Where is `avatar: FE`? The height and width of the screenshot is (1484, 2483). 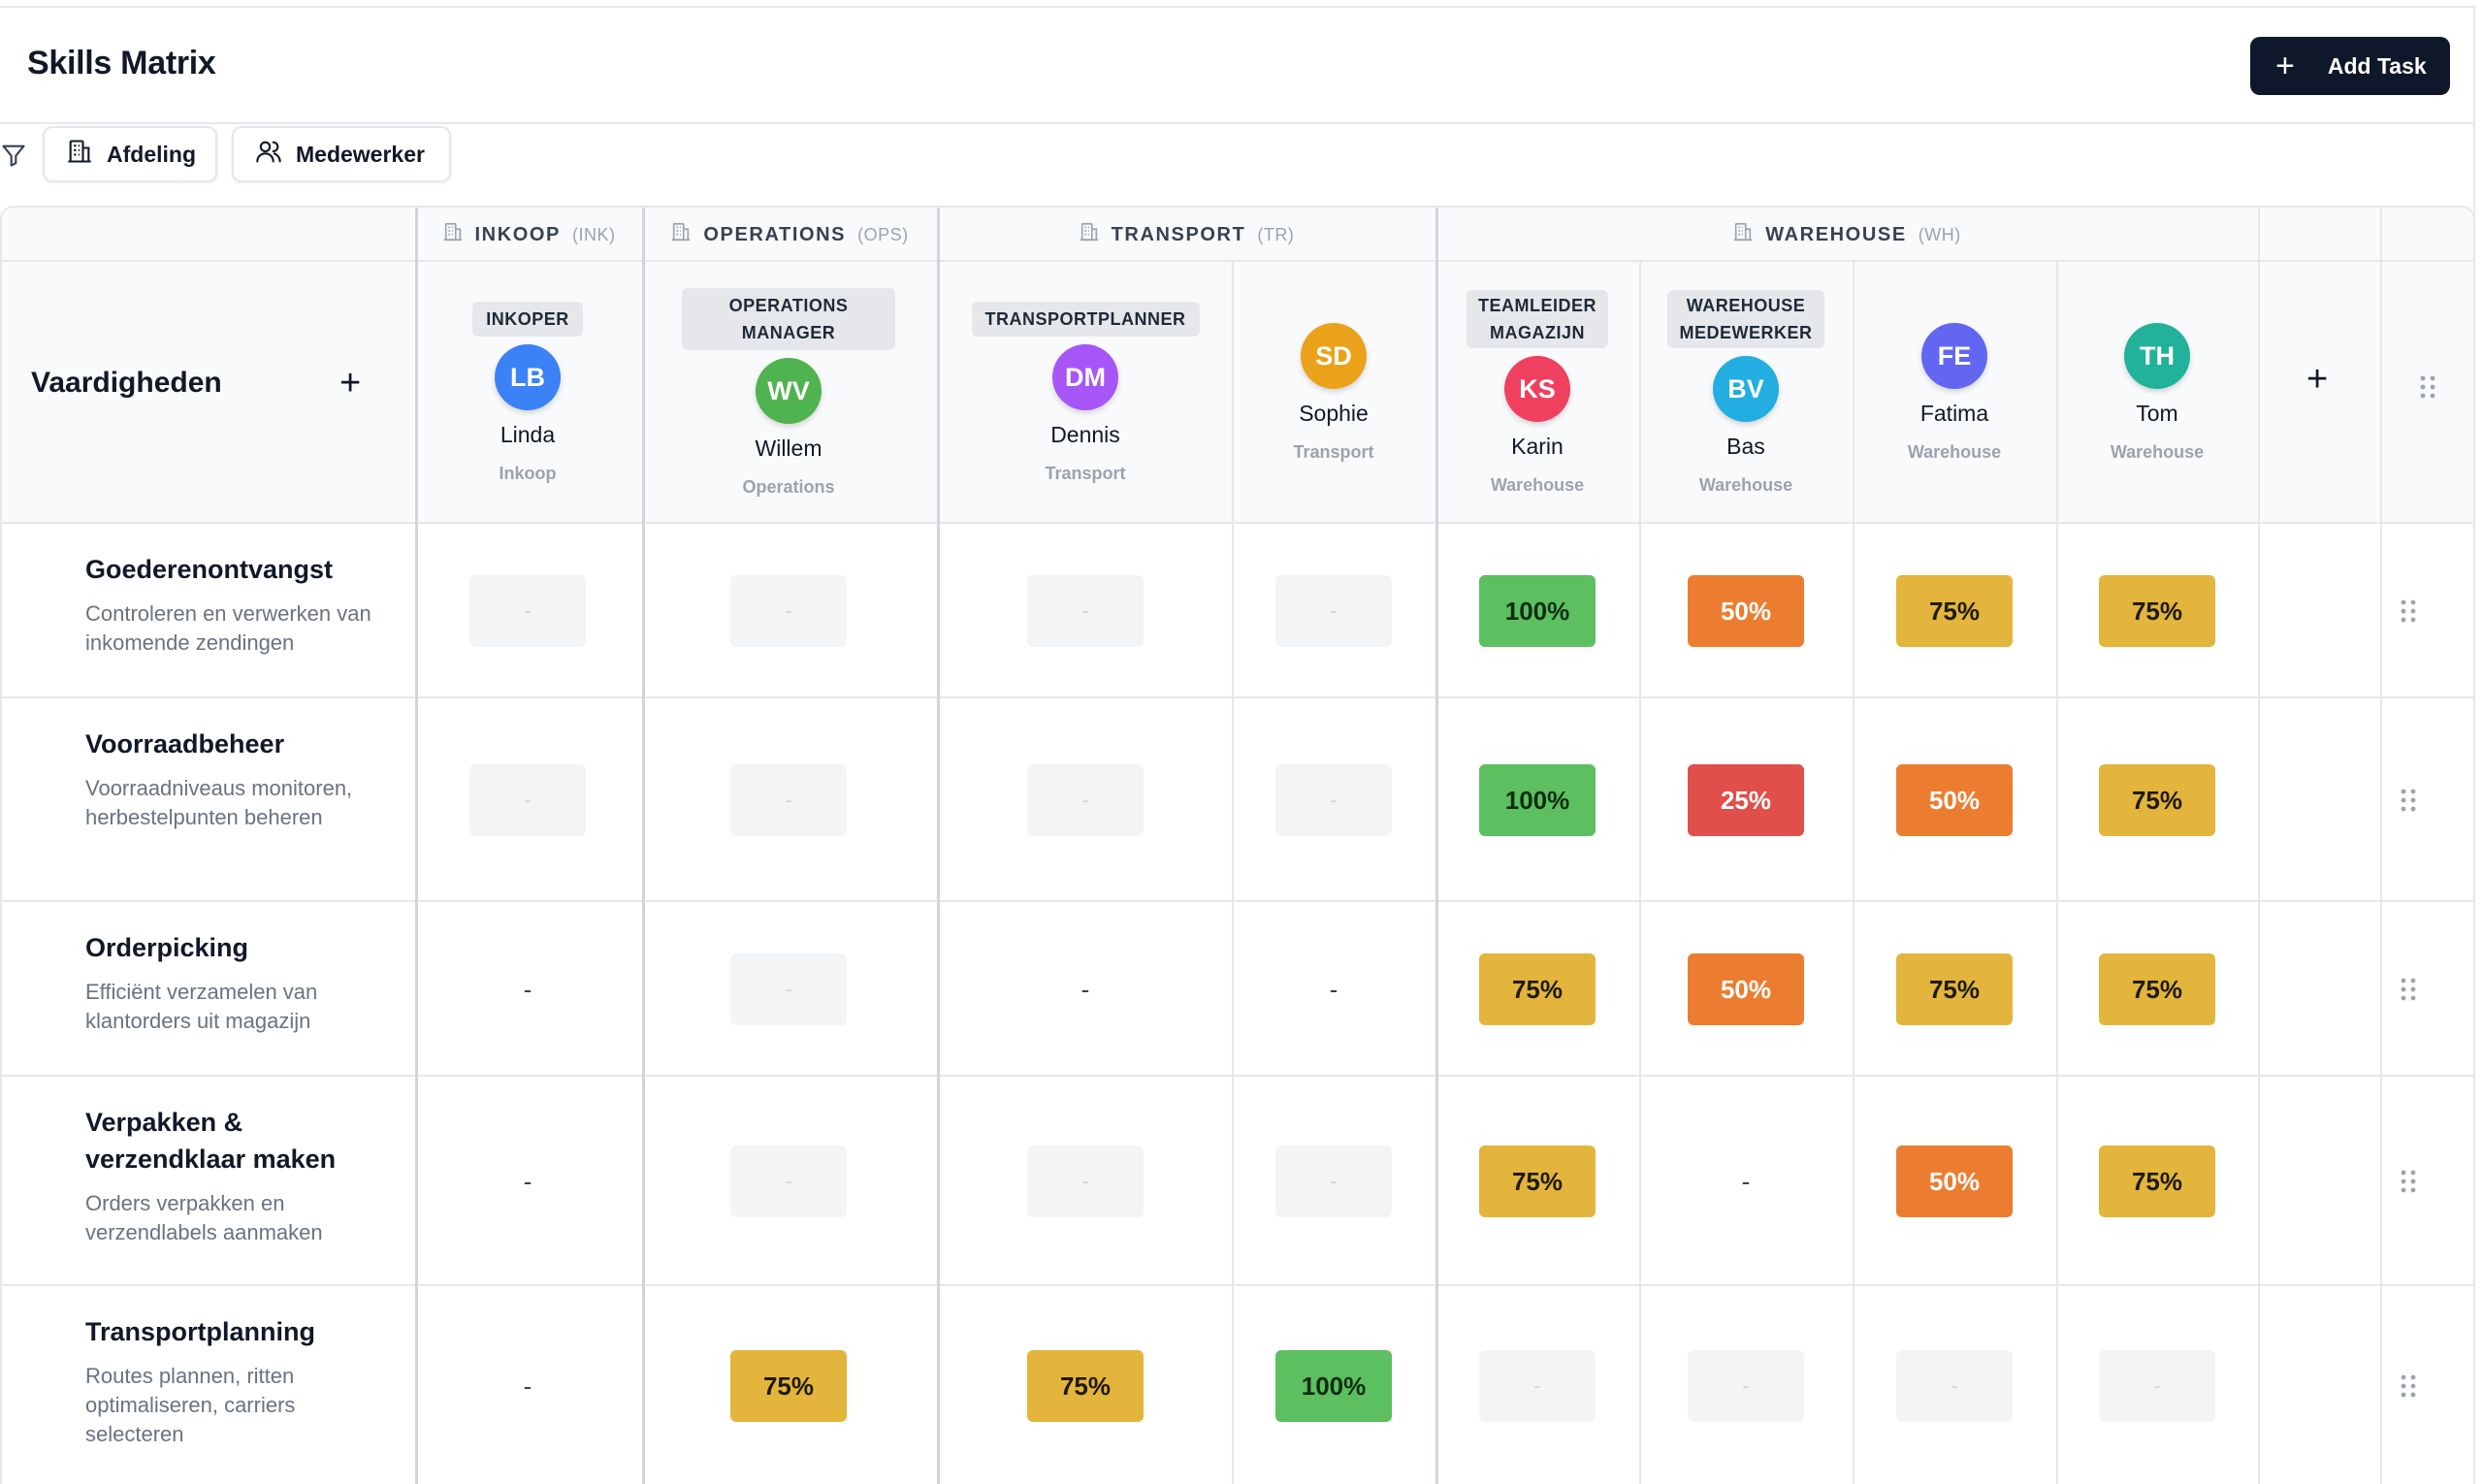 avatar: FE is located at coordinates (1954, 356).